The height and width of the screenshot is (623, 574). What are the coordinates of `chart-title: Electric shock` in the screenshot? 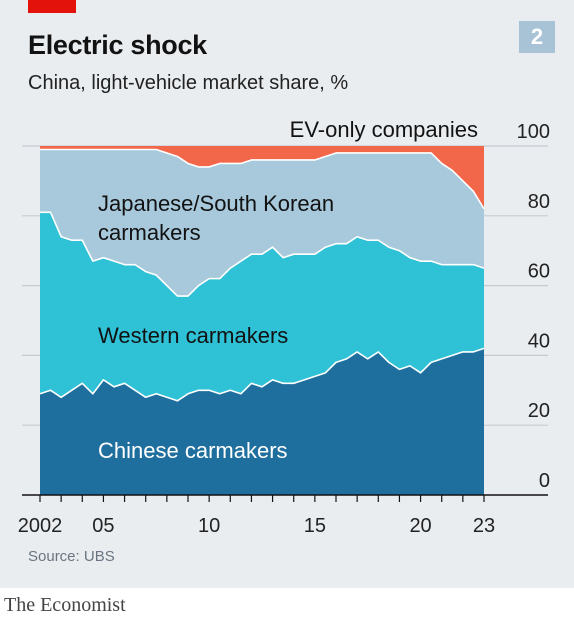 It's located at (117, 45).